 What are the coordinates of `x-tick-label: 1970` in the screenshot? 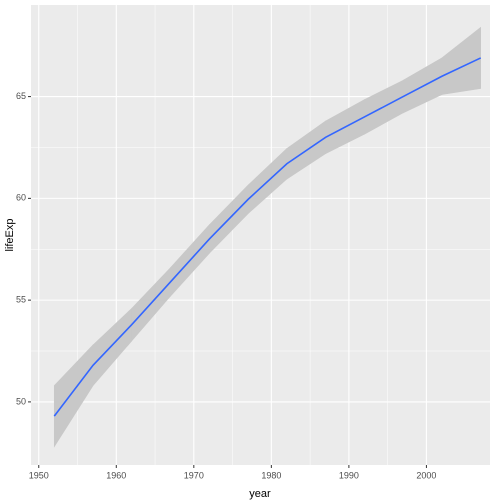 It's located at (194, 475).